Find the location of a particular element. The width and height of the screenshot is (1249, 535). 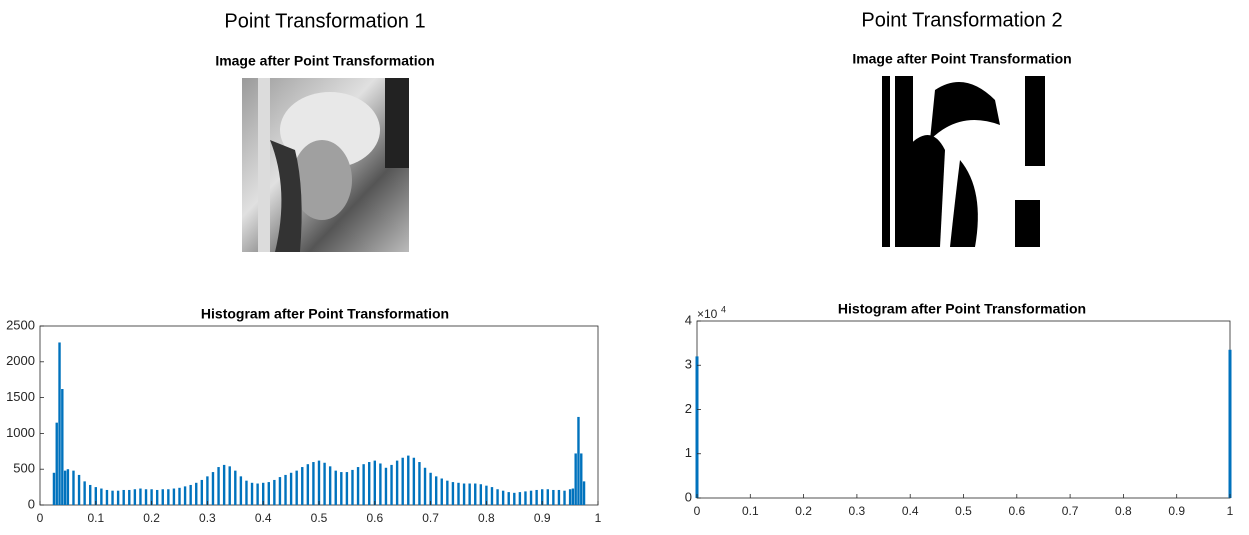

y-tick-label: 2 is located at coordinates (688, 408).